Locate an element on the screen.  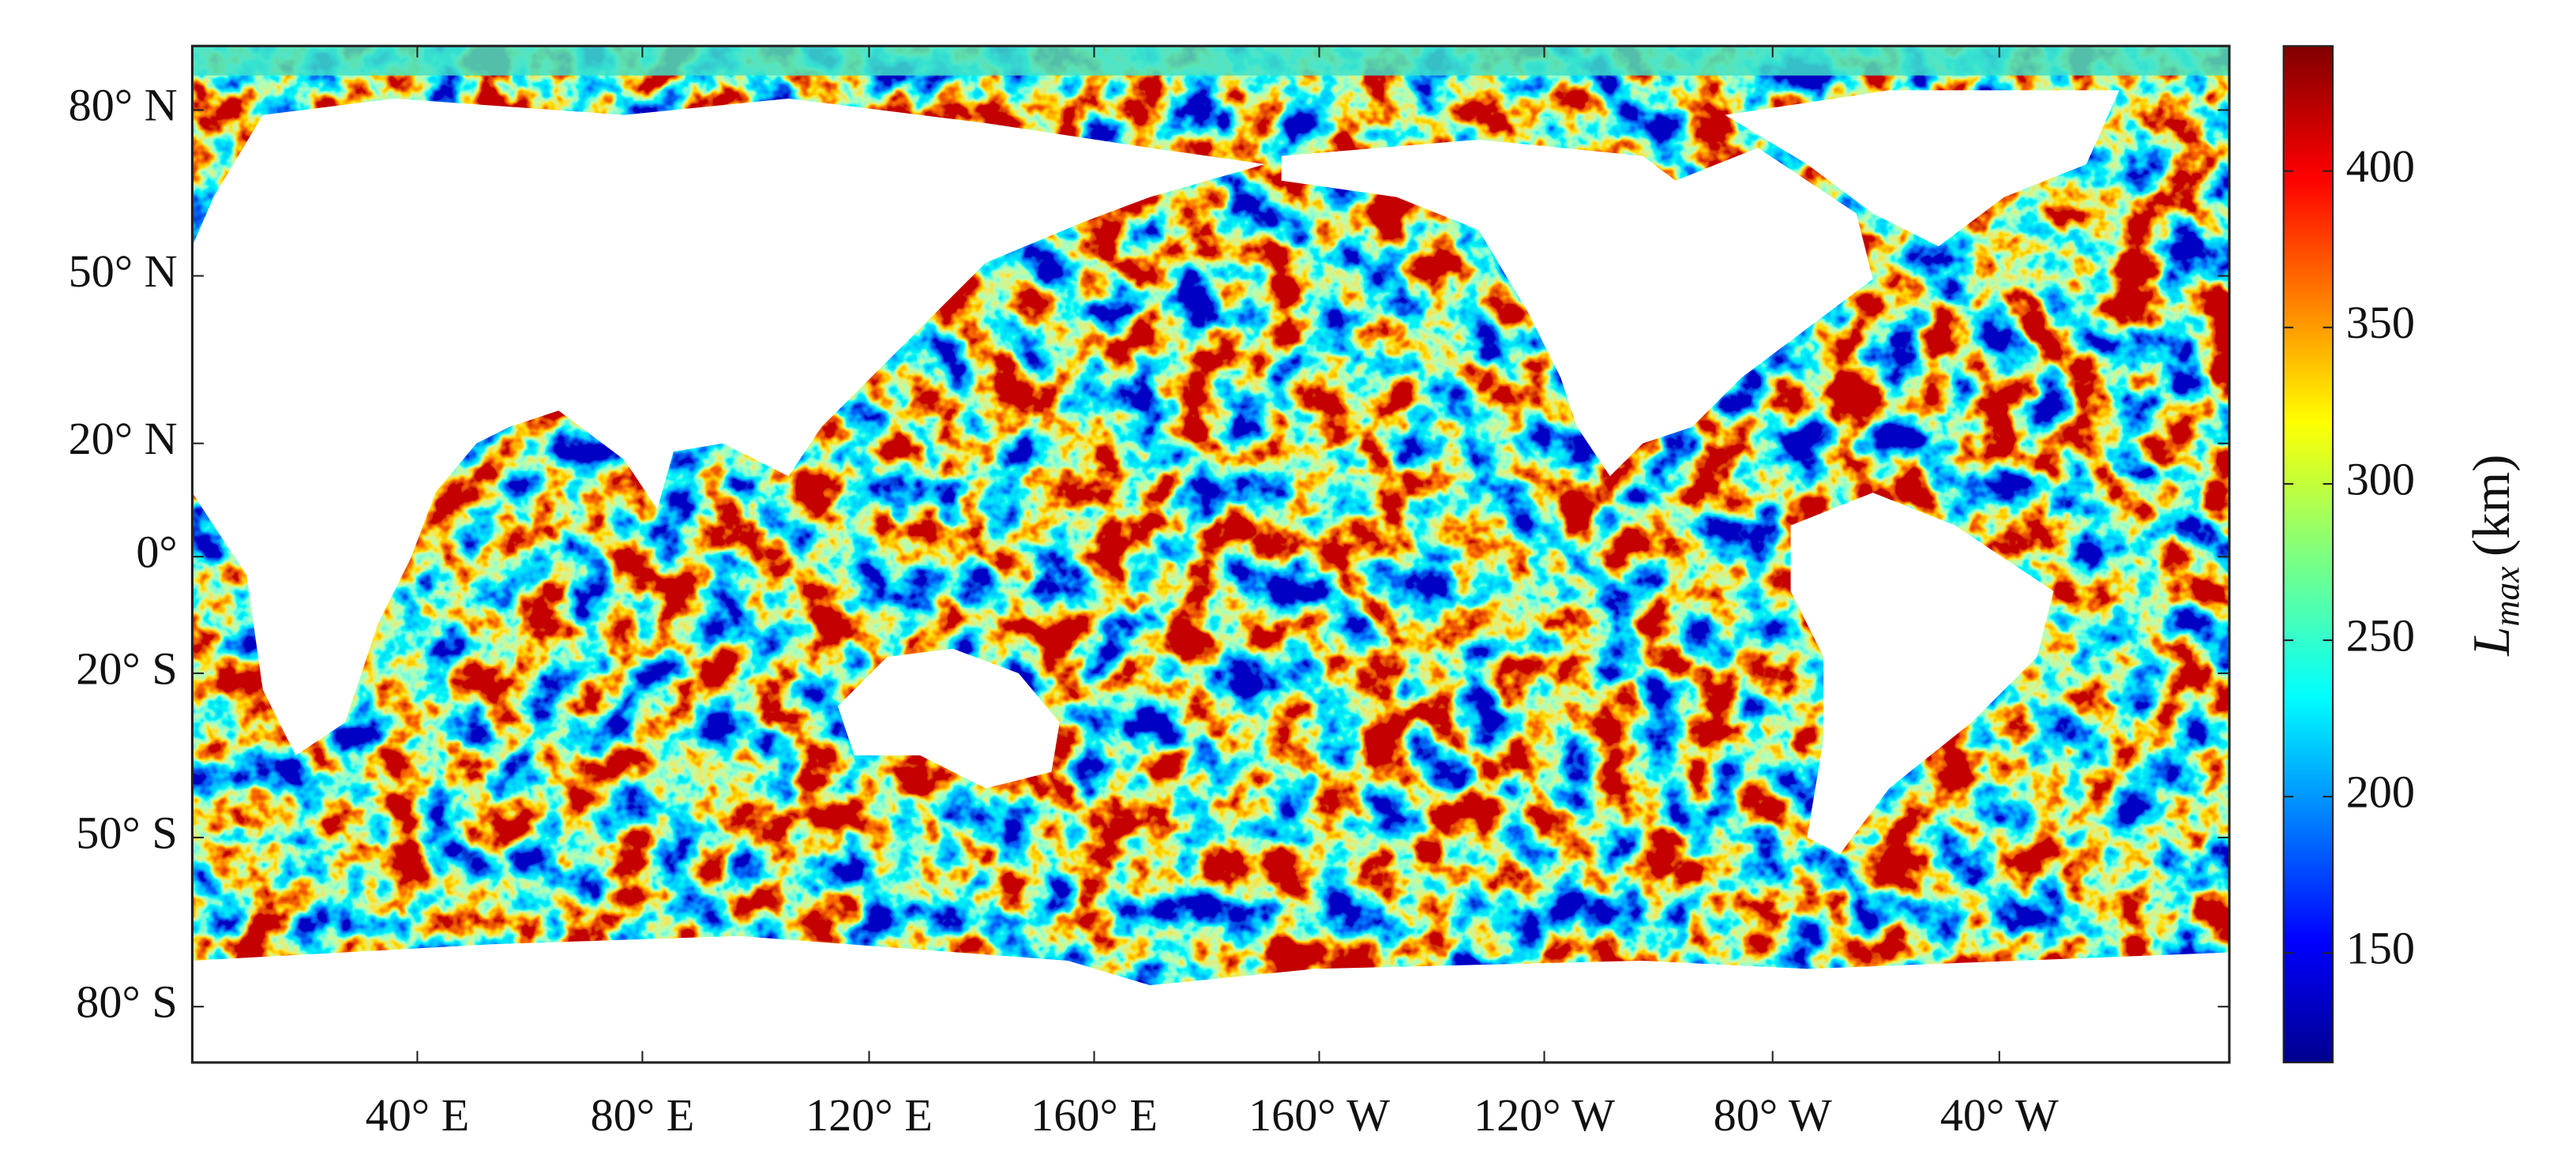
australia is located at coordinates (949, 718).